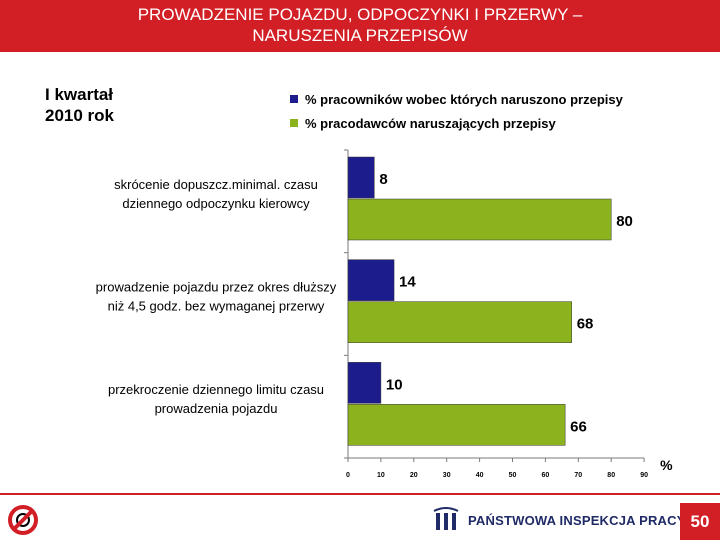 The width and height of the screenshot is (720, 540). I want to click on category-label: niż 4,5 godz. bez wymaganej przerwy, so click(216, 306).